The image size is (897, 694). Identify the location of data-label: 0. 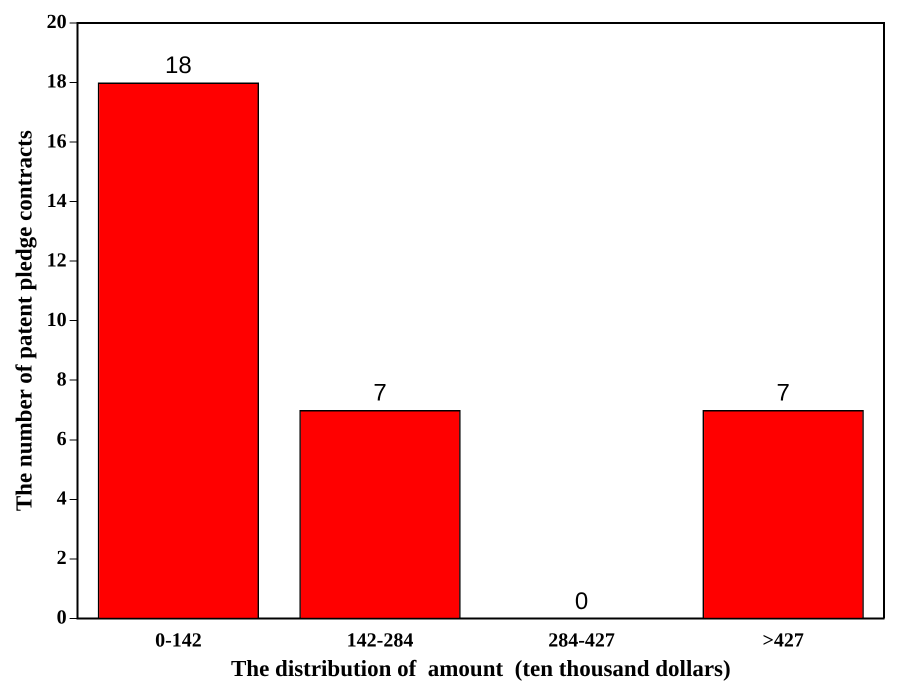
(581, 602).